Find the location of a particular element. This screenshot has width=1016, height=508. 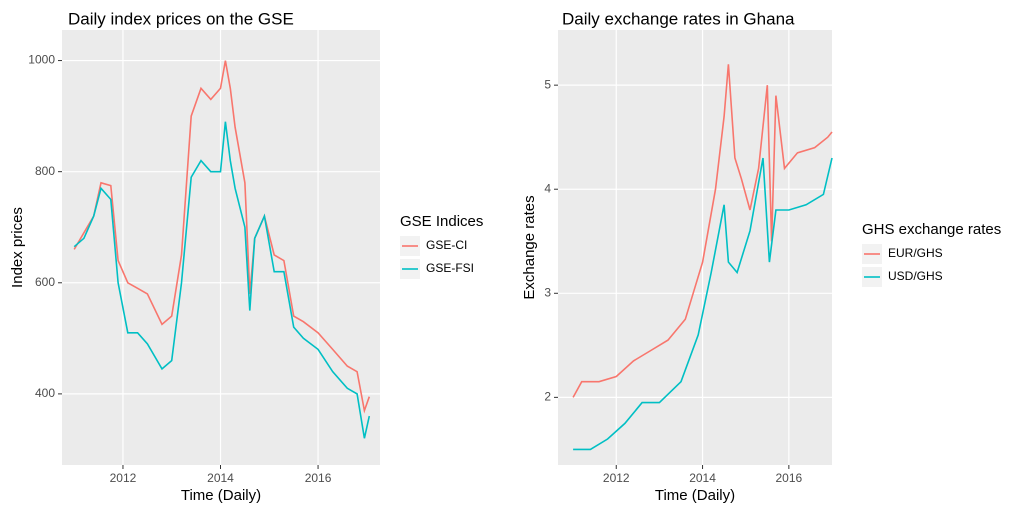

y-axis-label: Exchange rates is located at coordinates (529, 247).